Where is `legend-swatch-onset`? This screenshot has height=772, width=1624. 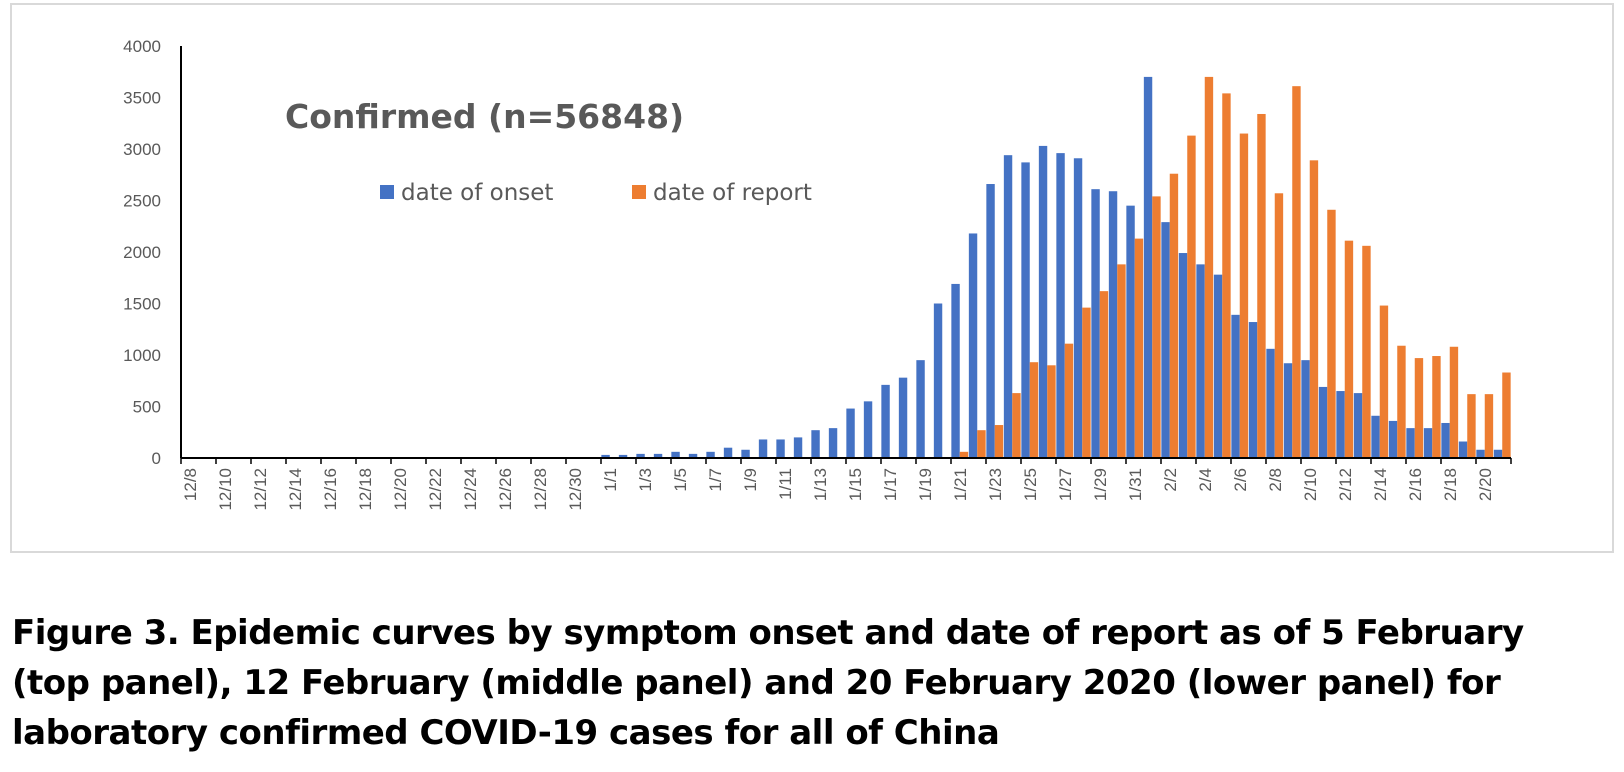
legend-swatch-onset is located at coordinates (387, 192).